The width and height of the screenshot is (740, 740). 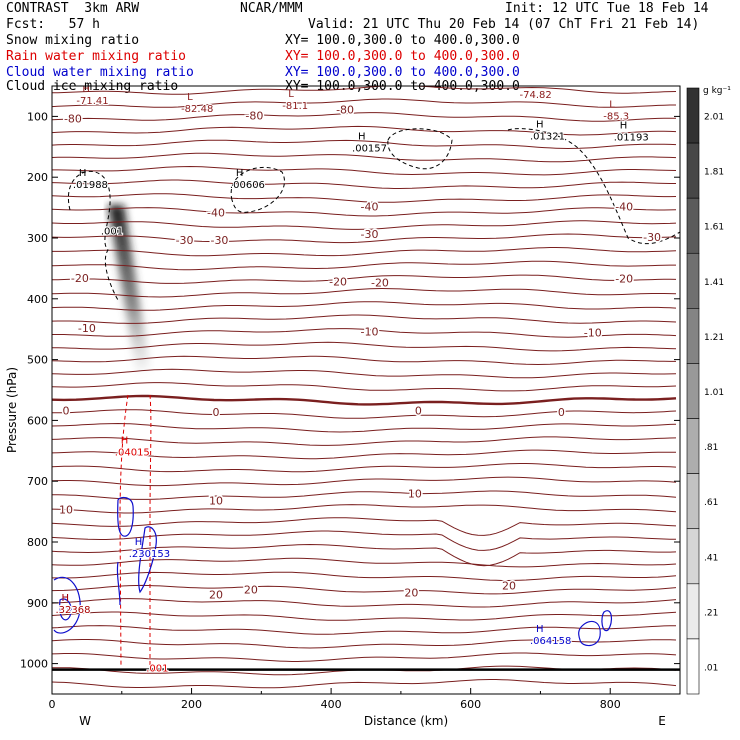 I want to click on field-cloud-water-xy: XY= 100.0,300.0 to 400.0,300.0, so click(x=402, y=72).